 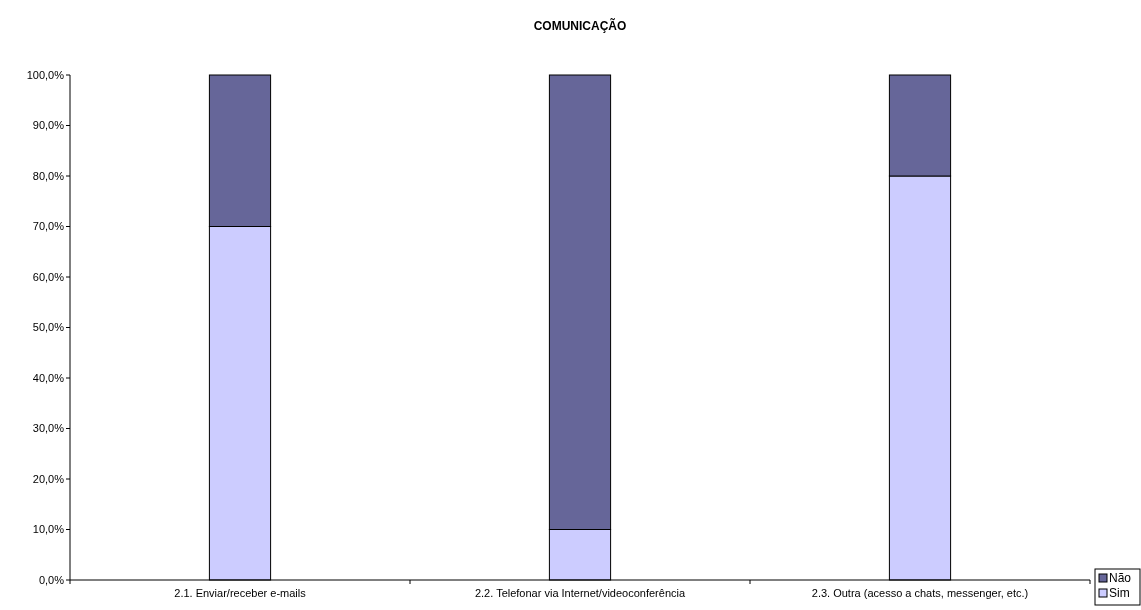 What do you see at coordinates (48, 478) in the screenshot?
I see `y-tick-label: 20,0%` at bounding box center [48, 478].